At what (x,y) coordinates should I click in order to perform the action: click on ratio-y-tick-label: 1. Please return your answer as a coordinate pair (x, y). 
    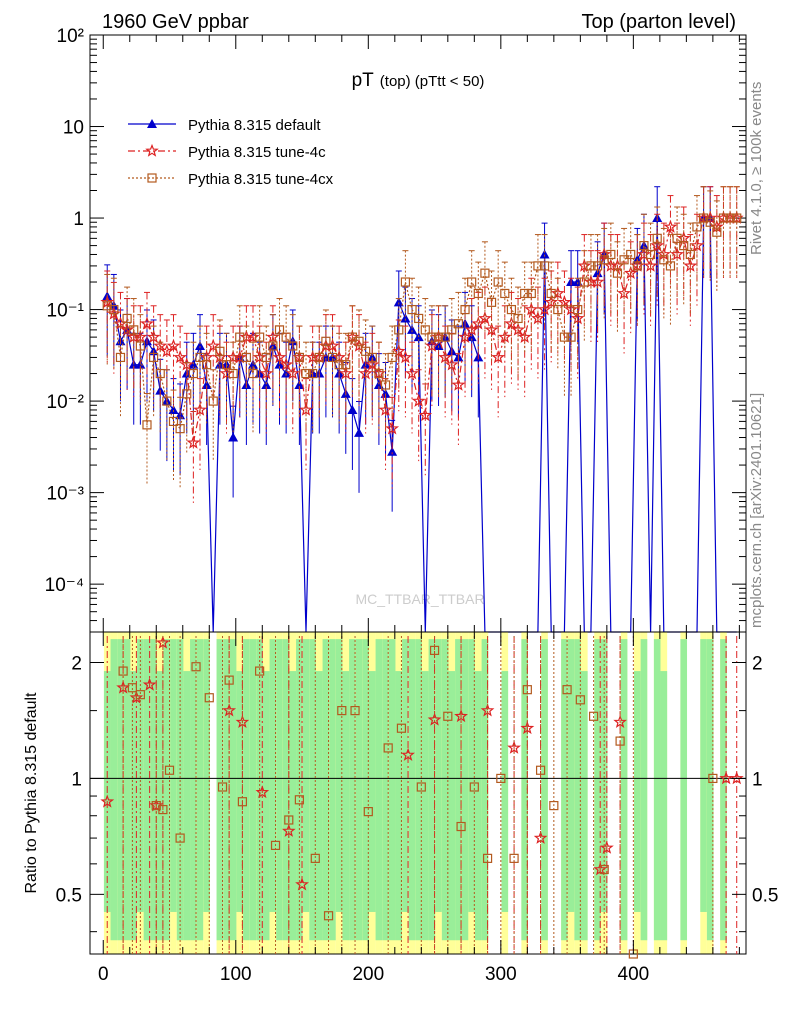
    Looking at the image, I should click on (76, 779).